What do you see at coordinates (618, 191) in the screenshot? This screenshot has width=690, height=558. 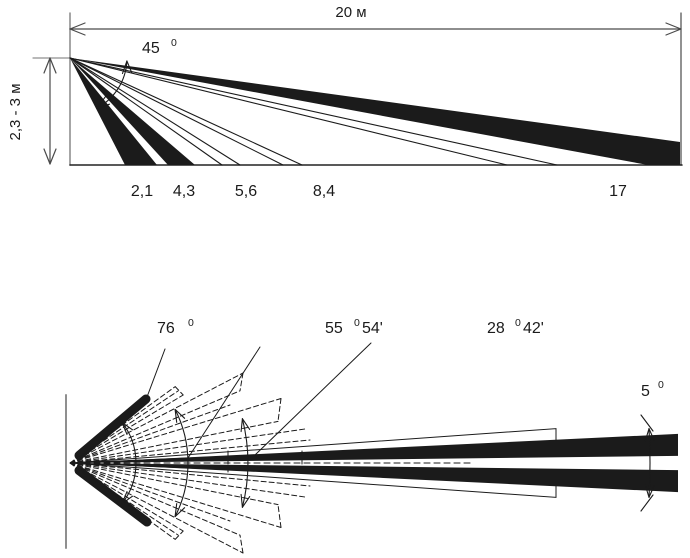 I see `floor-mark-label: 17` at bounding box center [618, 191].